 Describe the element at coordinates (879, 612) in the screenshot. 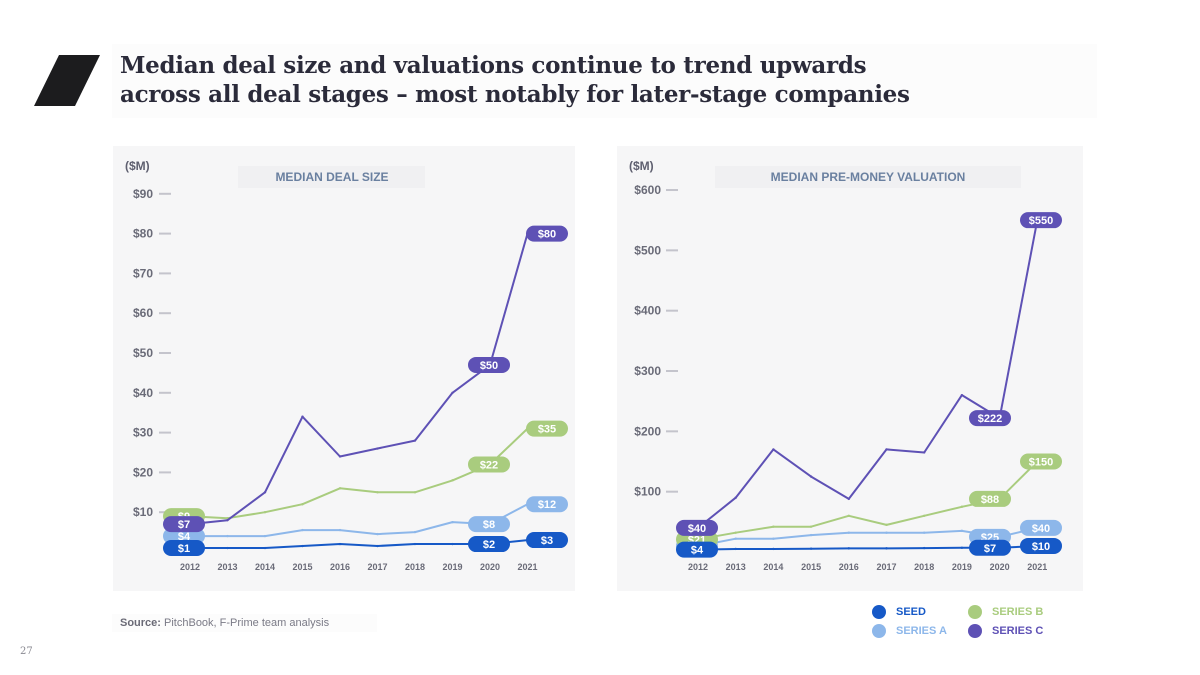

I see `legend-swatch-seed` at that location.